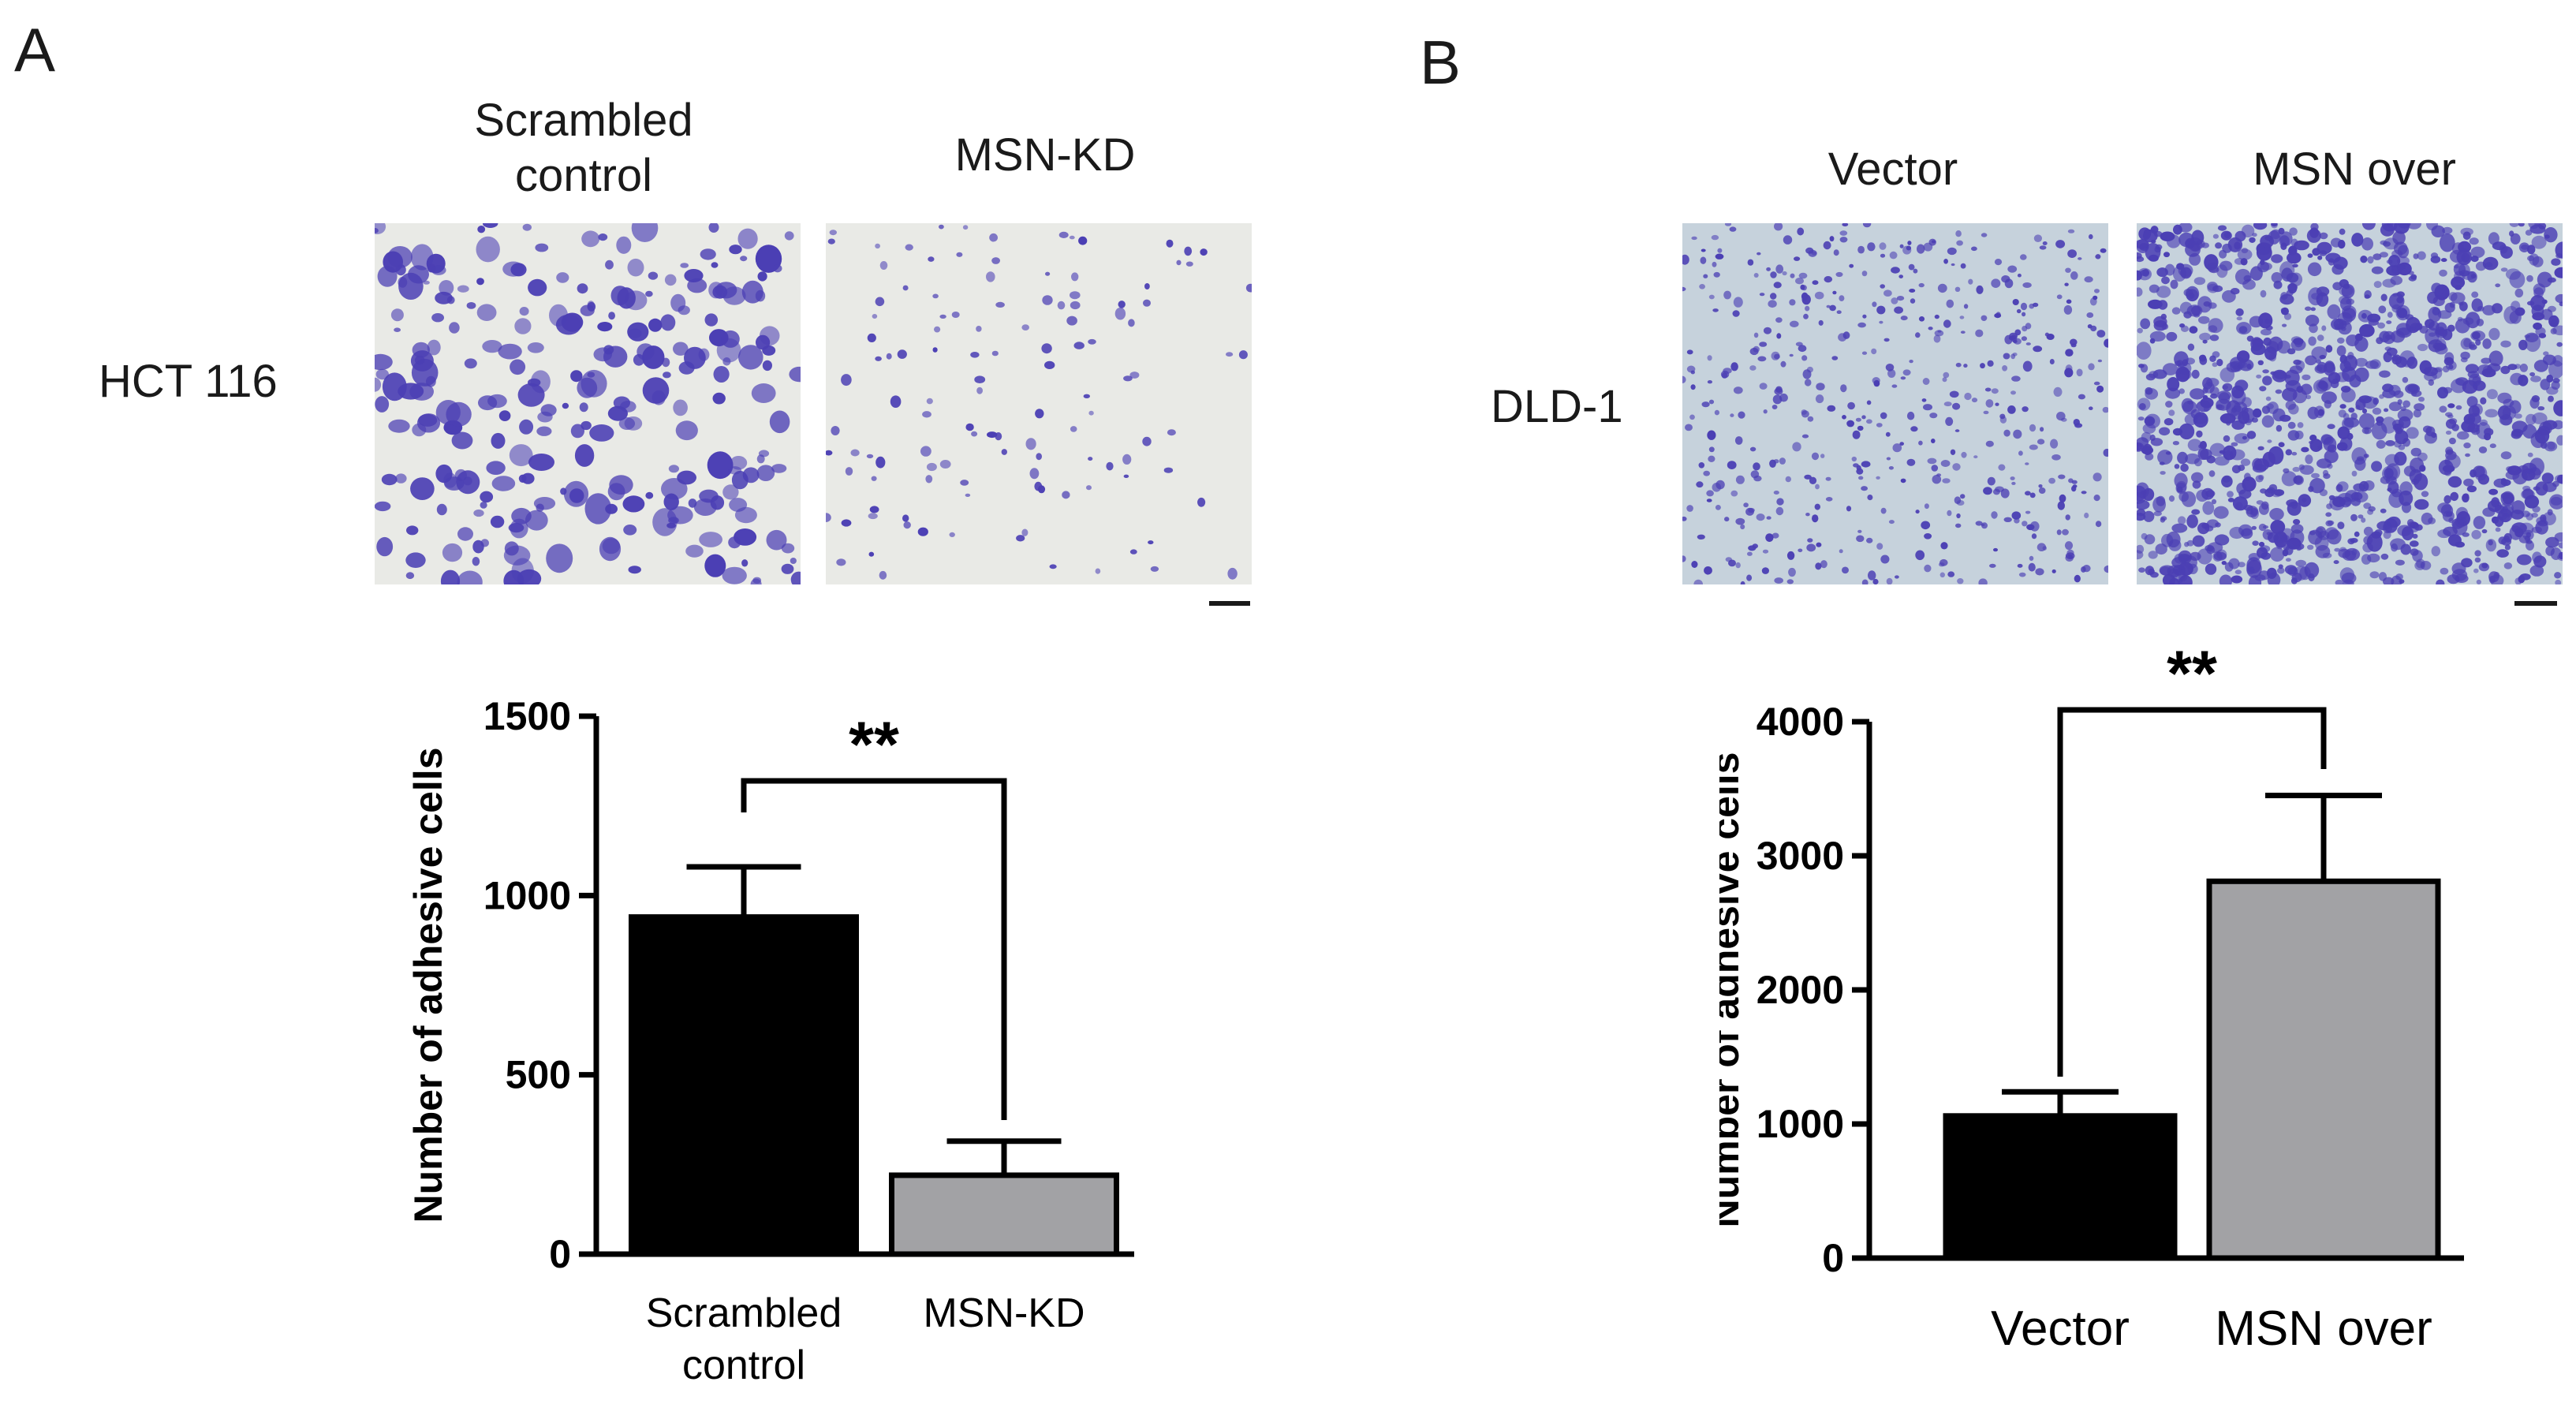 The height and width of the screenshot is (1404, 2576). What do you see at coordinates (1800, 1124) in the screenshot?
I see `y-tick-label: 1000` at bounding box center [1800, 1124].